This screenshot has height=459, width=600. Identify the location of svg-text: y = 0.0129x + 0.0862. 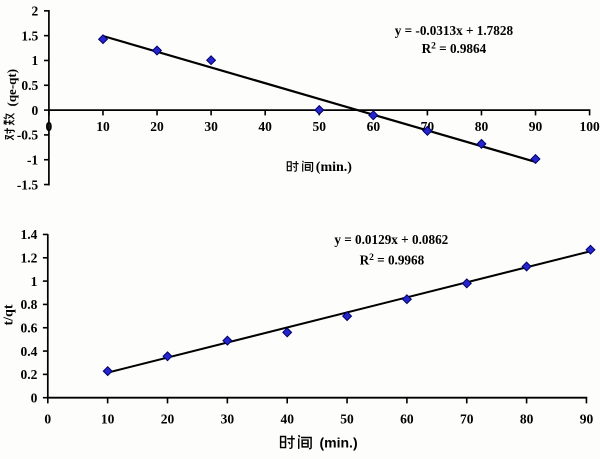
(391, 239).